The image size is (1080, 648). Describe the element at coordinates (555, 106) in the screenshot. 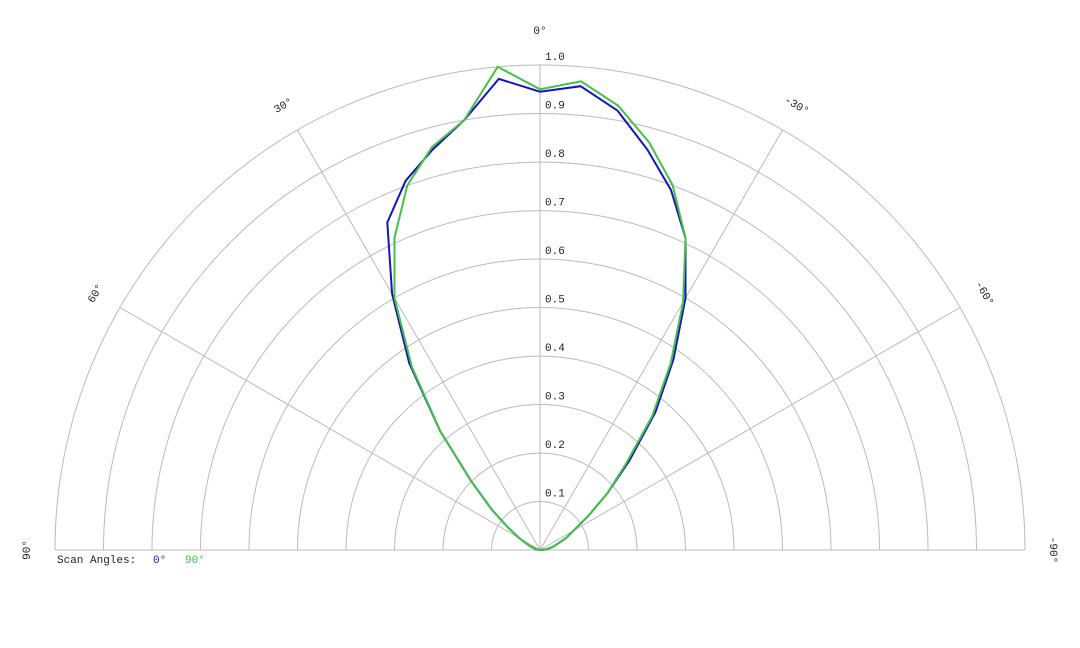

I see `radial-tick-label: 0.9` at that location.